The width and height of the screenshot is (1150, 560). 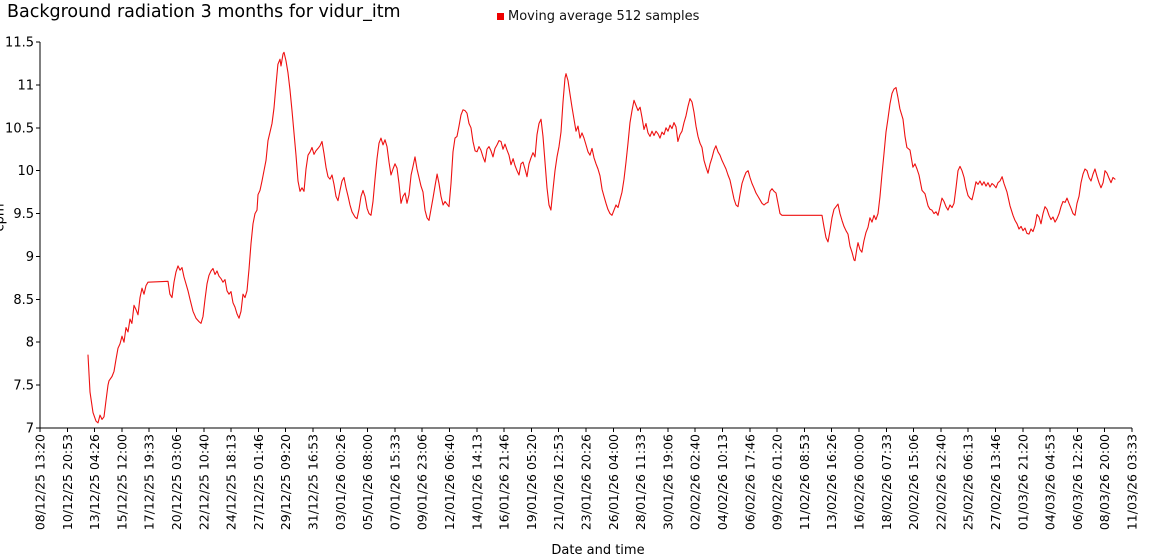 I want to click on x-tick-label: 22/02/26 22:40, so click(x=940, y=482).